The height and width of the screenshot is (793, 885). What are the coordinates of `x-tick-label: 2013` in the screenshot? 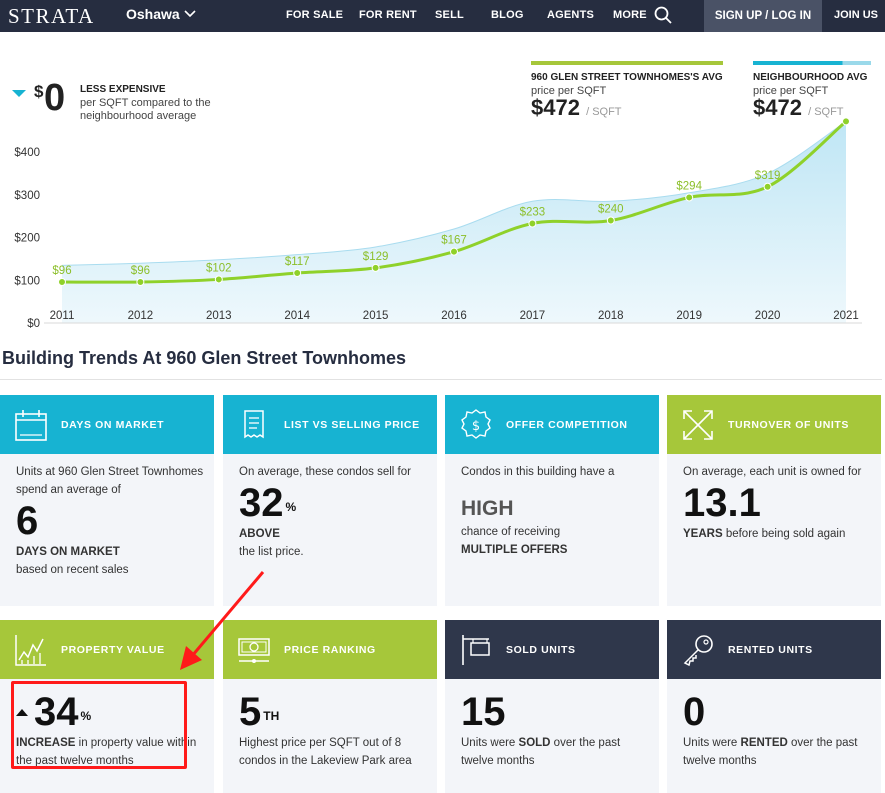 It's located at (219, 316).